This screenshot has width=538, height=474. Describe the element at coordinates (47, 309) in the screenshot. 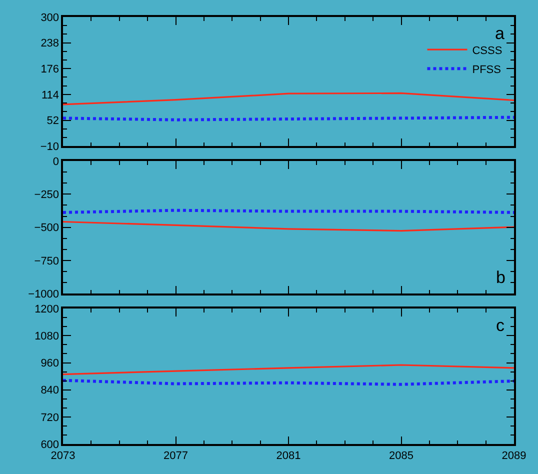

I see `y-tick-label: 1200` at that location.